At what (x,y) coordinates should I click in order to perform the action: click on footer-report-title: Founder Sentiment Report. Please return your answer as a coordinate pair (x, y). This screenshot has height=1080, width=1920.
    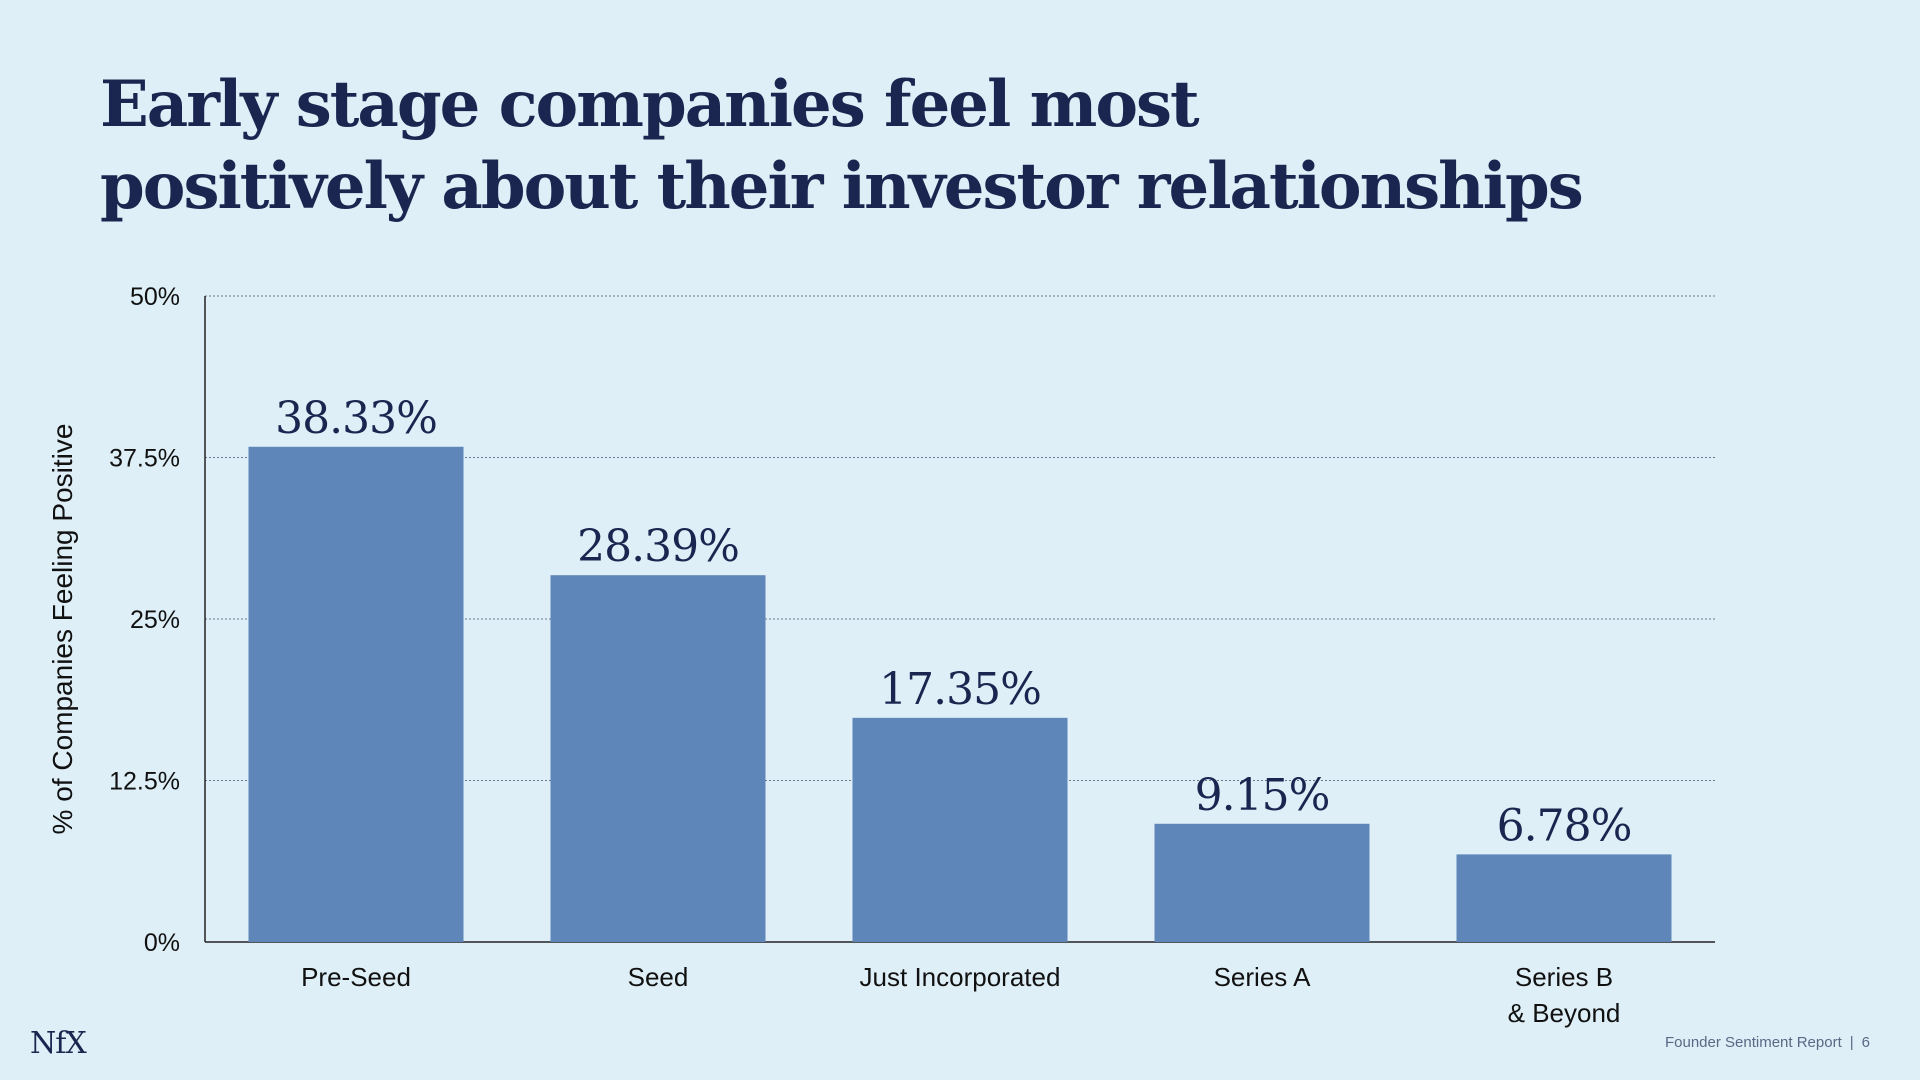
    Looking at the image, I should click on (1753, 1042).